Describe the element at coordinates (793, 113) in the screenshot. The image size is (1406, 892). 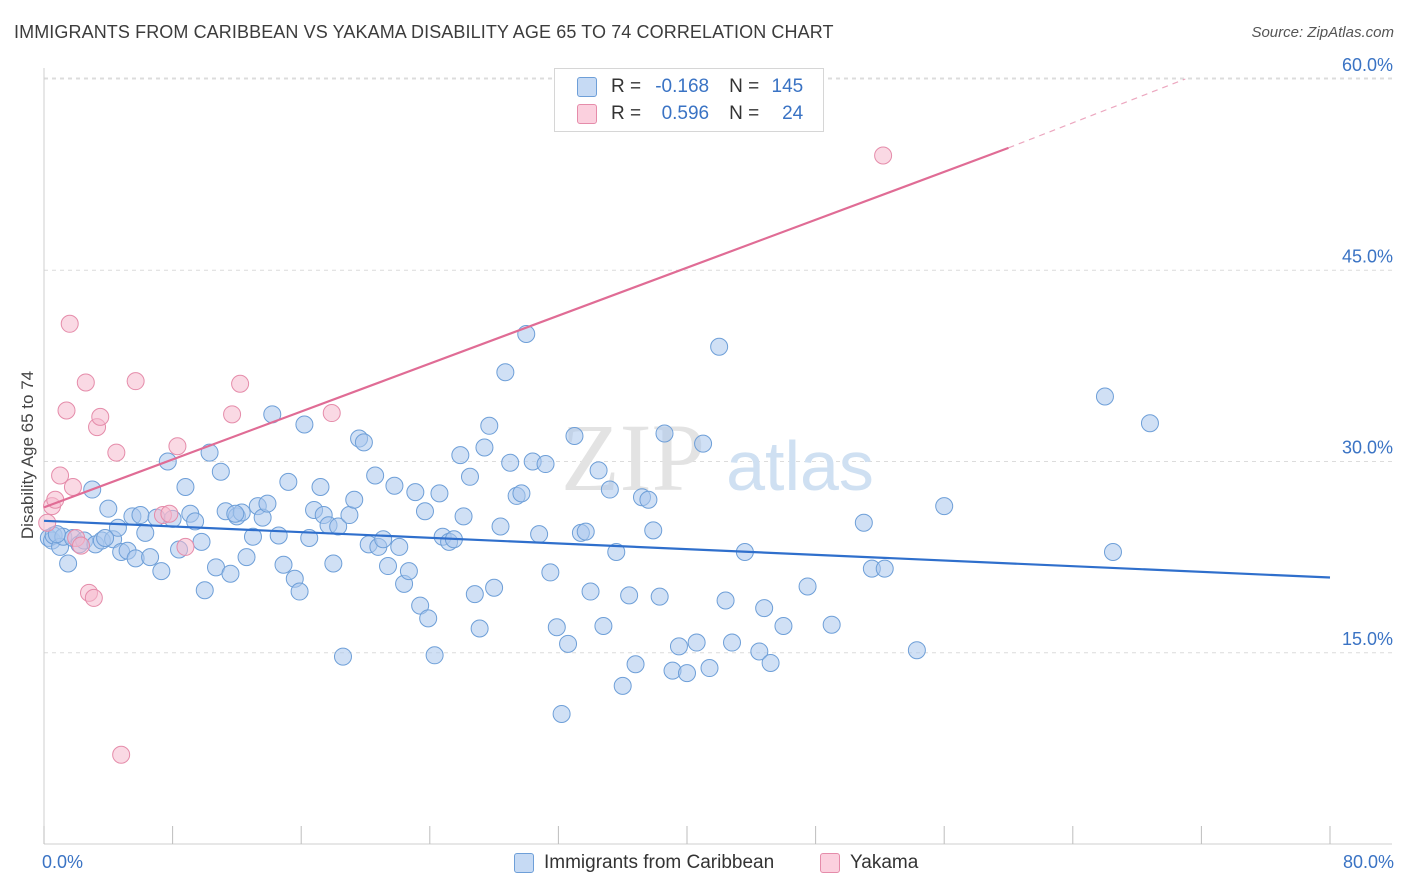
I see `legend-n-value: 24` at that location.